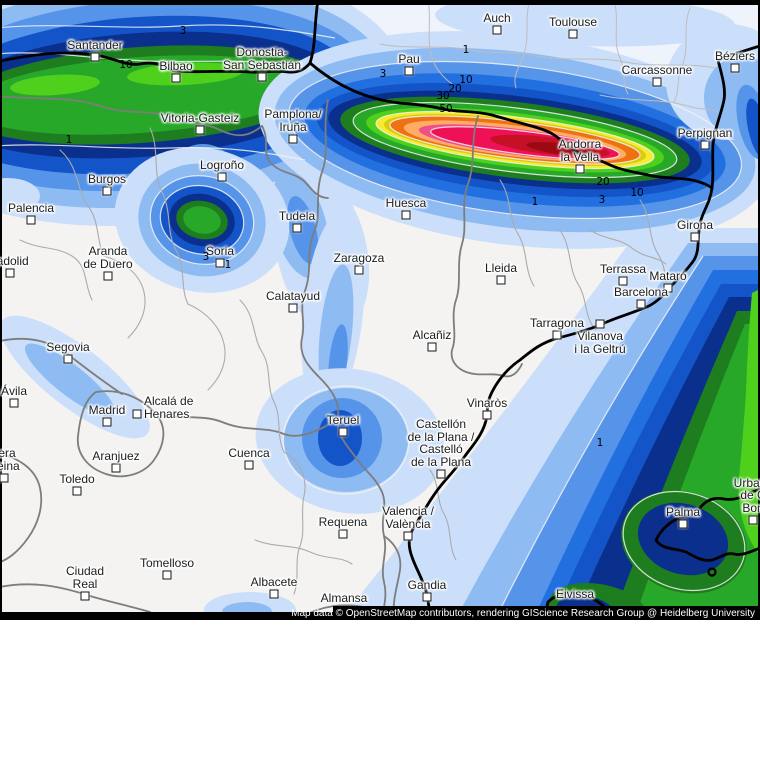 Image resolution: width=760 pixels, height=760 pixels. Describe the element at coordinates (549, 56) in the screenshot. I see `france-dept-borders` at that location.